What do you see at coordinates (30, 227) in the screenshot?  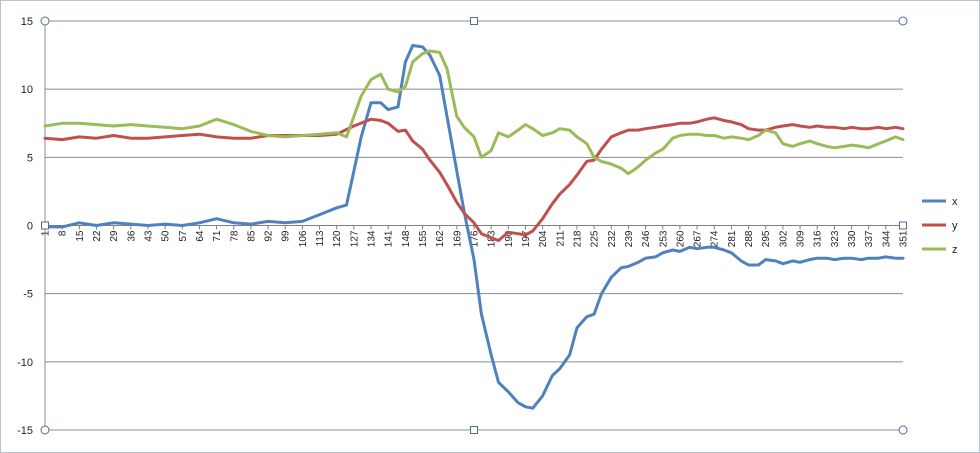 I see `y-tick-label: 0` at bounding box center [30, 227].